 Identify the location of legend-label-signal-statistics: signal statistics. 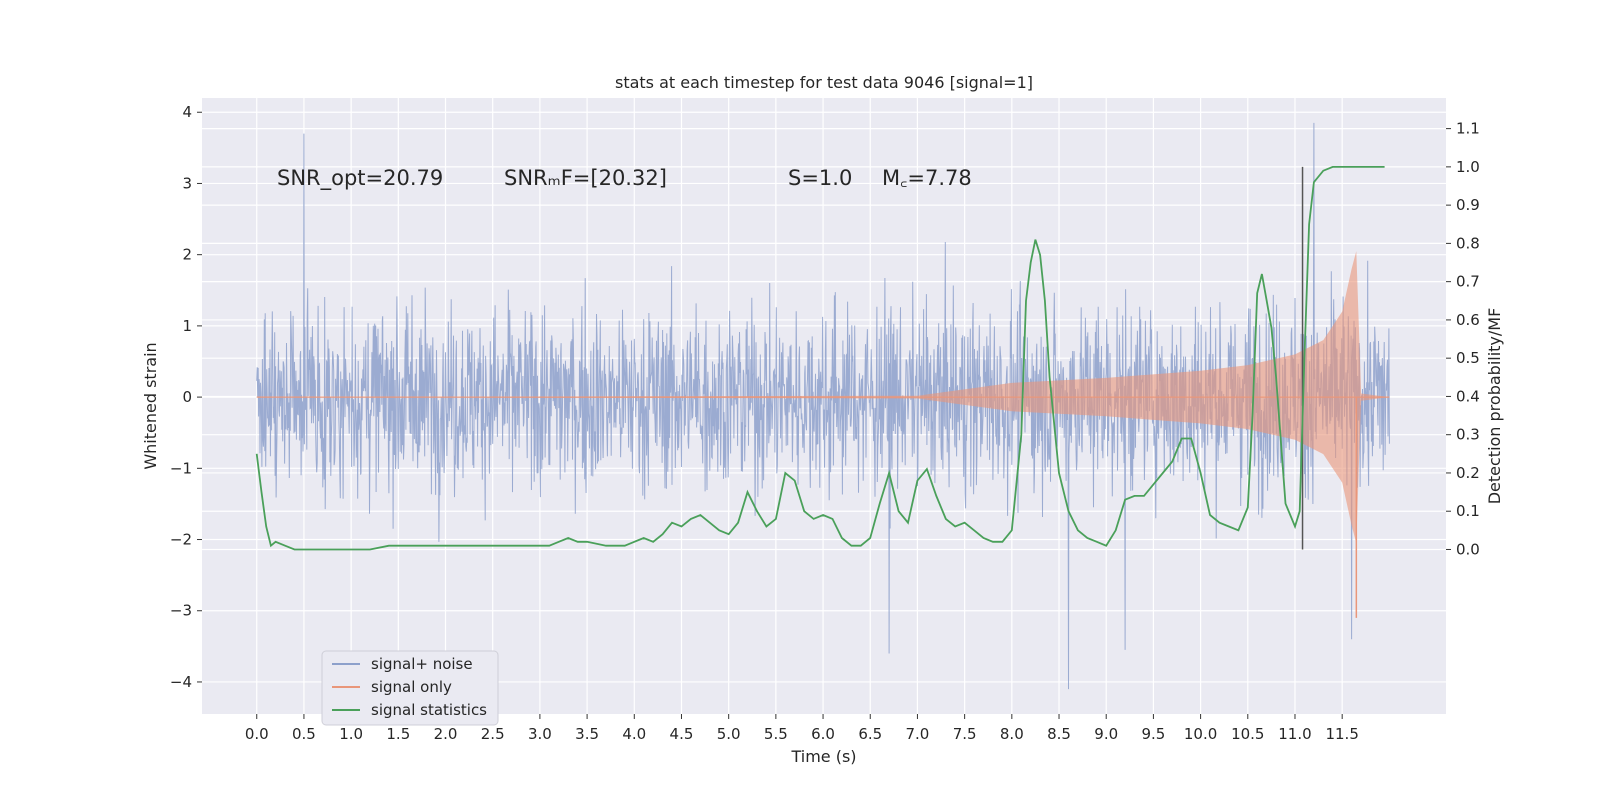
(429, 710).